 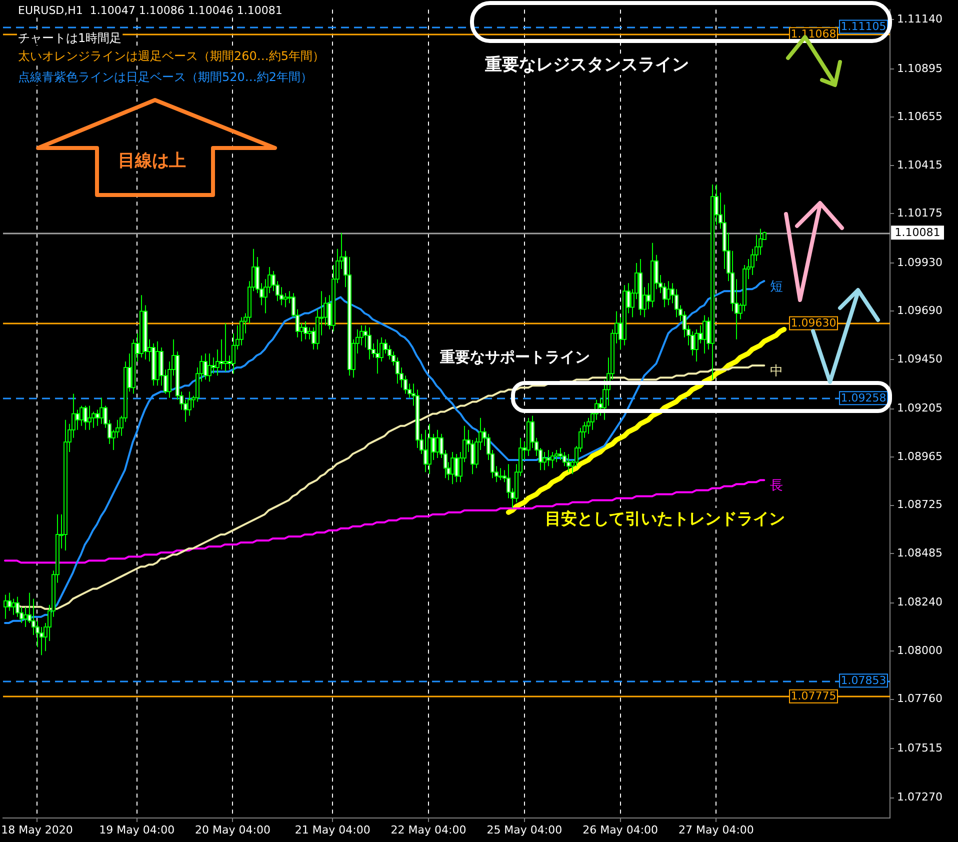 What do you see at coordinates (919, 505) in the screenshot?
I see `y-tick-label: 1.08725` at bounding box center [919, 505].